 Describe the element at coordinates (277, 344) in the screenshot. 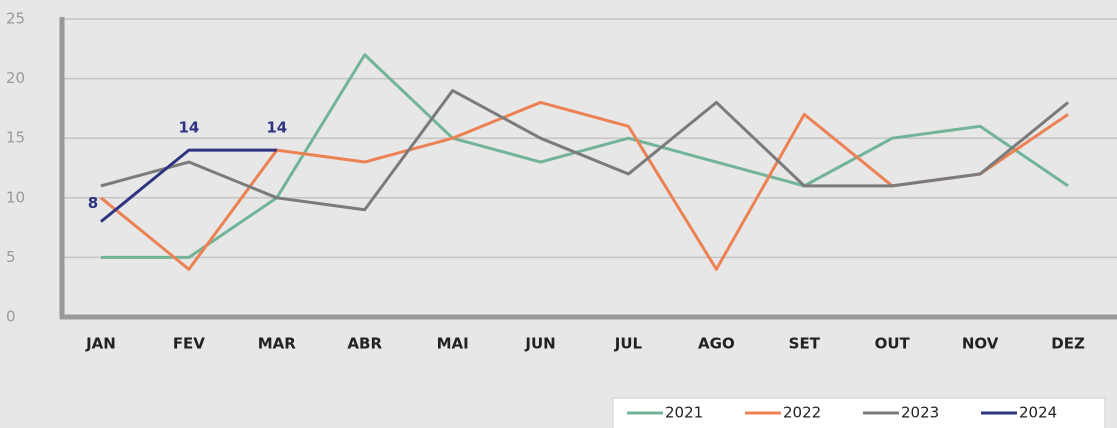

I see `x-tick-label: MAR` at that location.